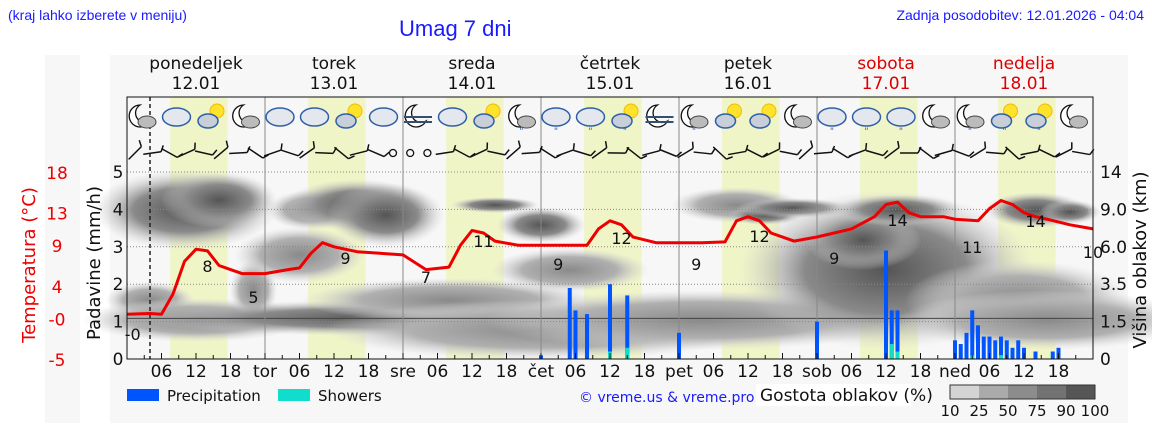 The height and width of the screenshot is (443, 1152). What do you see at coordinates (118, 323) in the screenshot?
I see `precip-tick: 1` at bounding box center [118, 323].